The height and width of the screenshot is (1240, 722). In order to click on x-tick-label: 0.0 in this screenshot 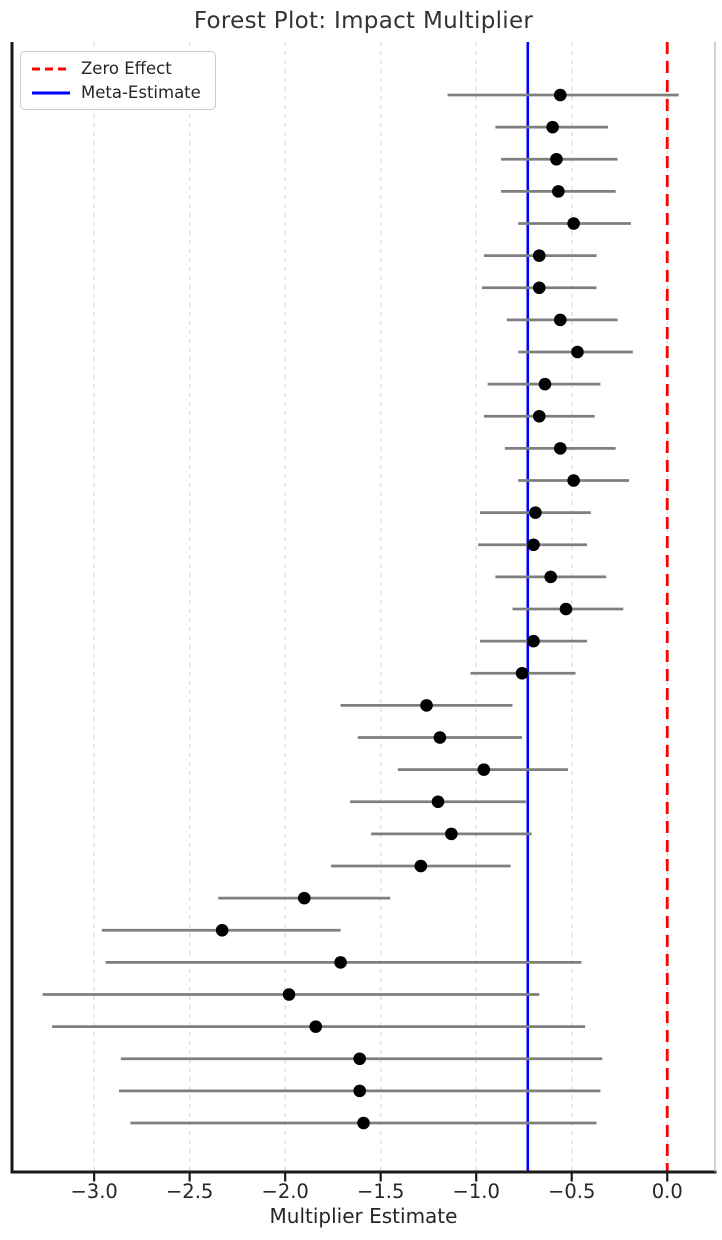, I will do `click(667, 1191)`.